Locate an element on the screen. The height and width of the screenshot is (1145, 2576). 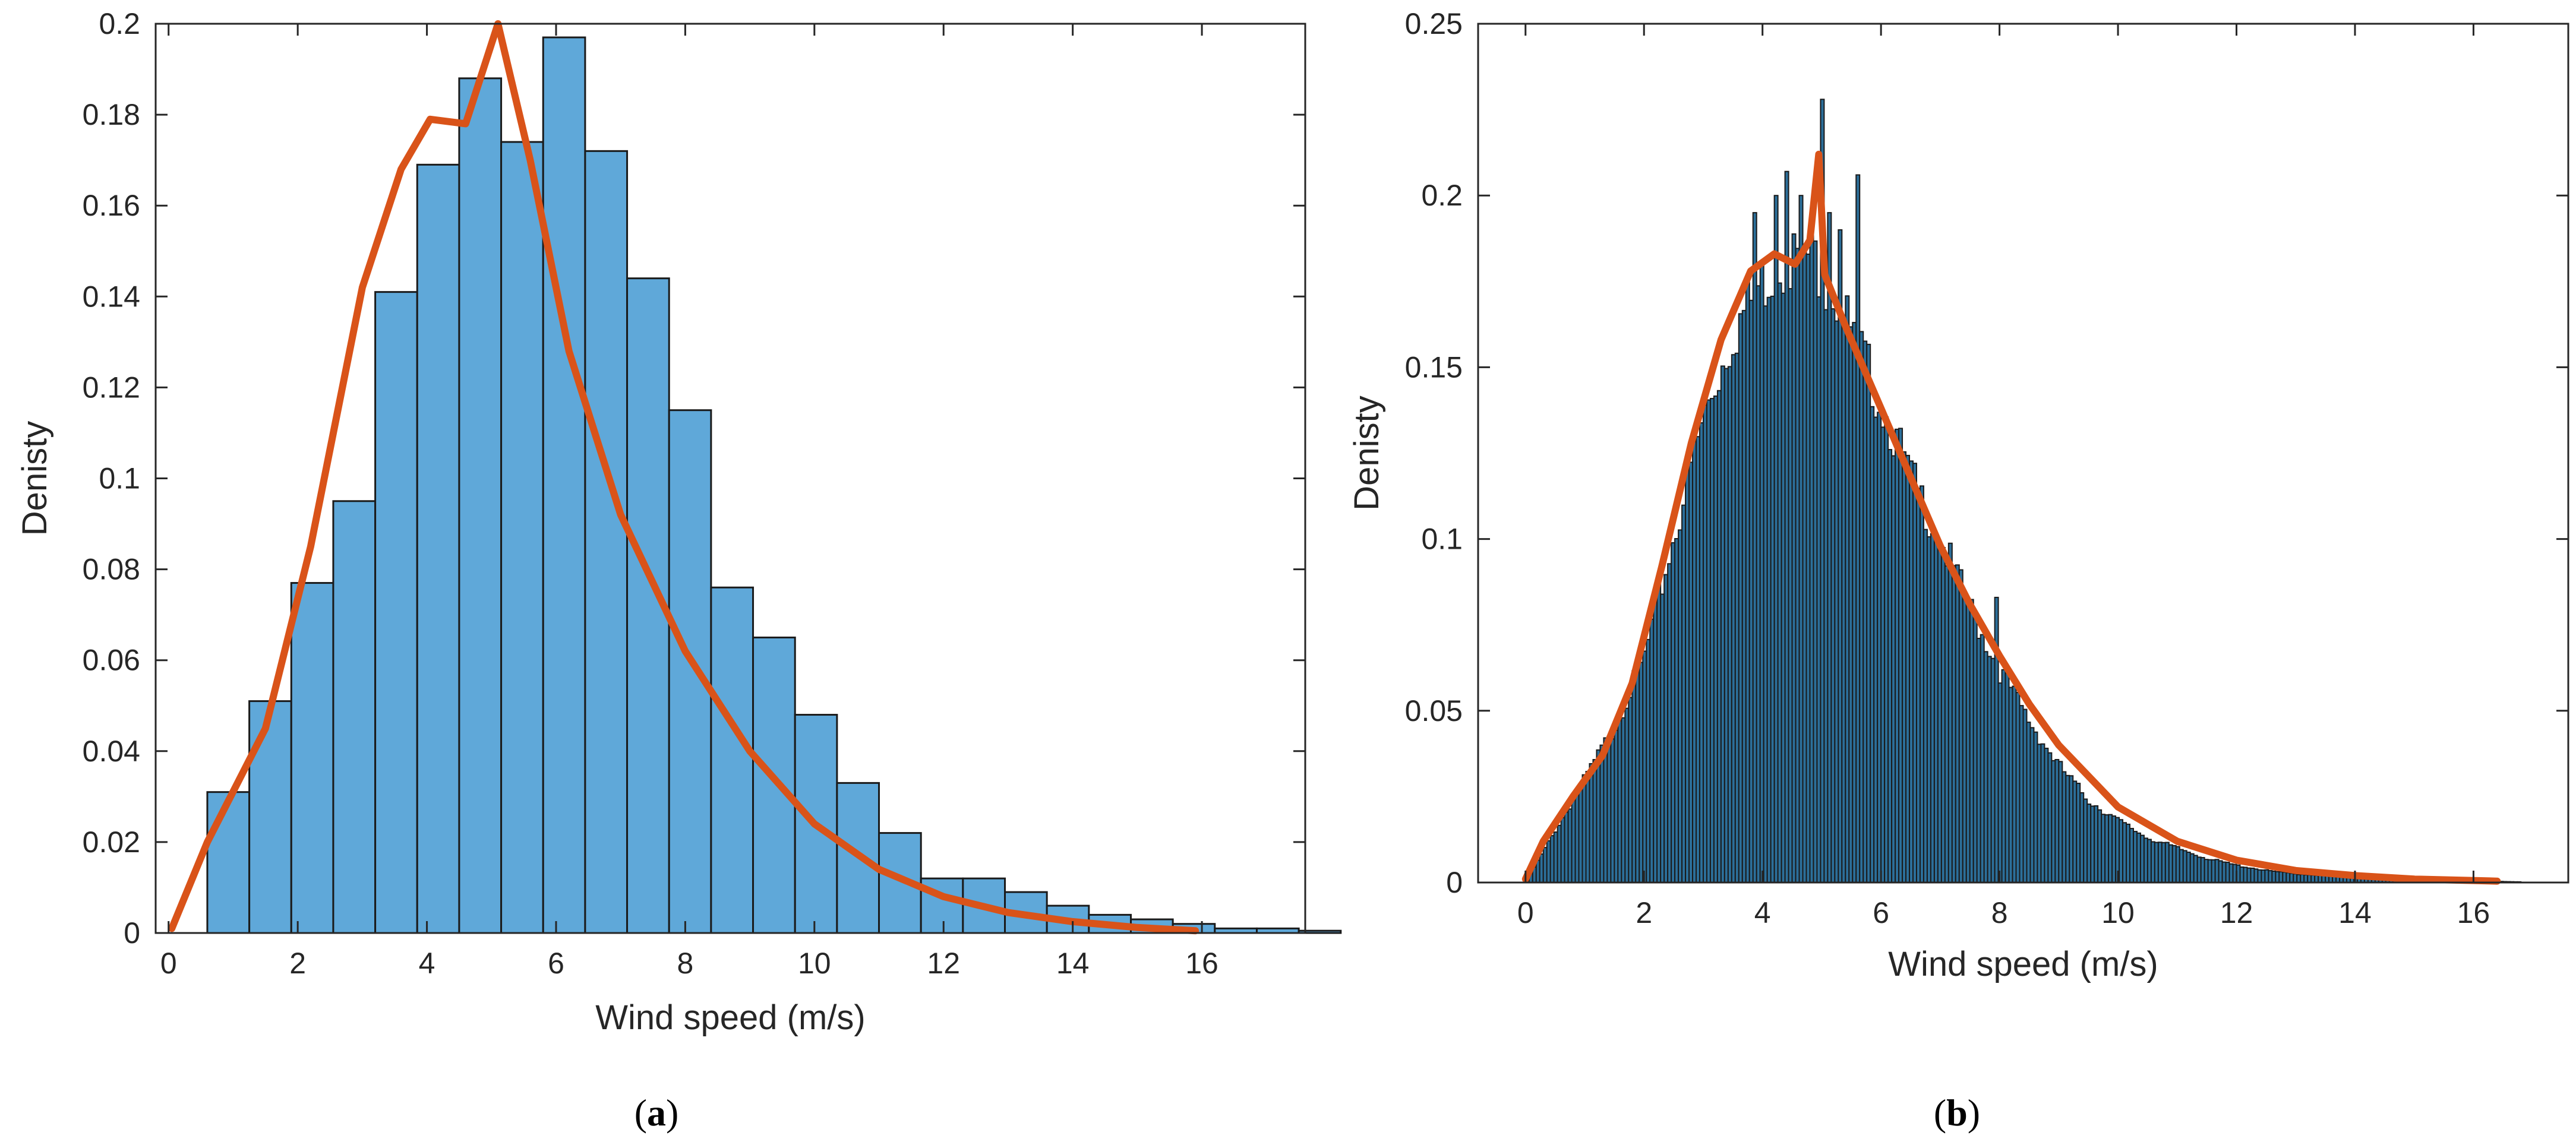
panel-label-a-letter: a is located at coordinates (656, 1113).